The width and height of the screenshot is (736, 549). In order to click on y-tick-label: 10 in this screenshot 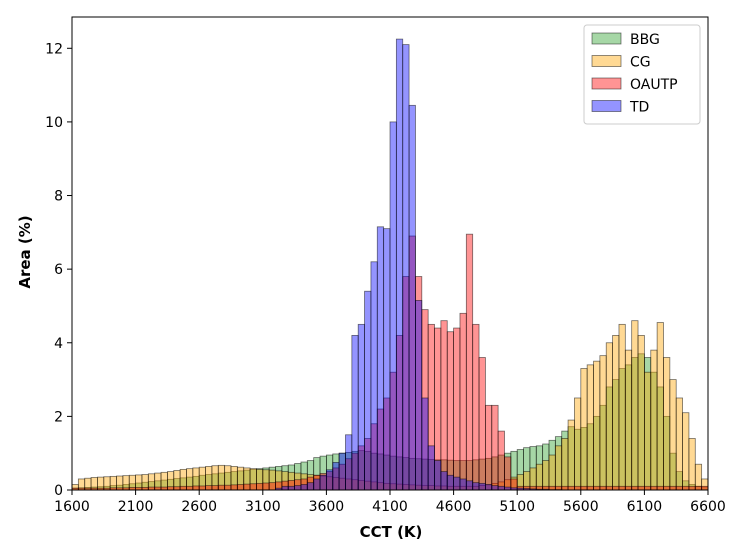, I will do `click(54, 123)`.